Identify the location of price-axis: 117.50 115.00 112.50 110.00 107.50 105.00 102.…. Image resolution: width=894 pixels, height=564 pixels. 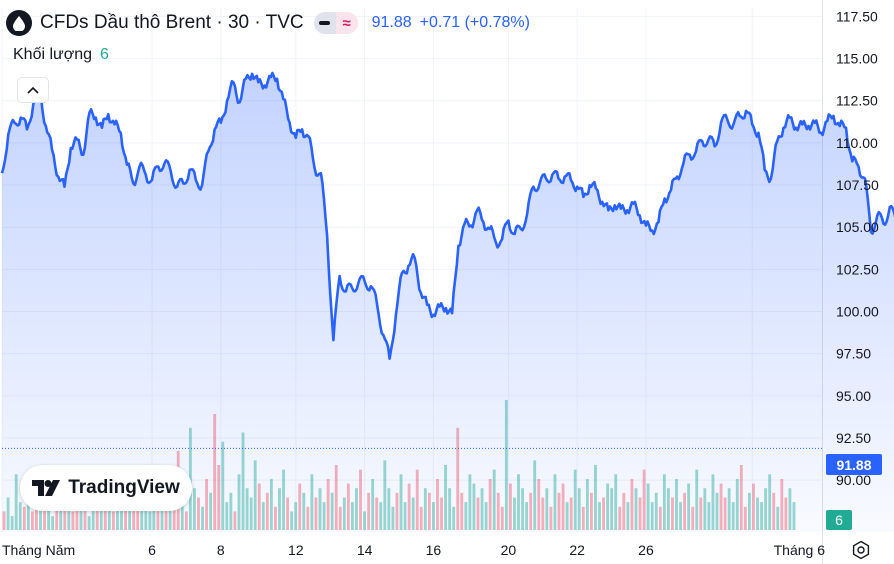
(857, 248).